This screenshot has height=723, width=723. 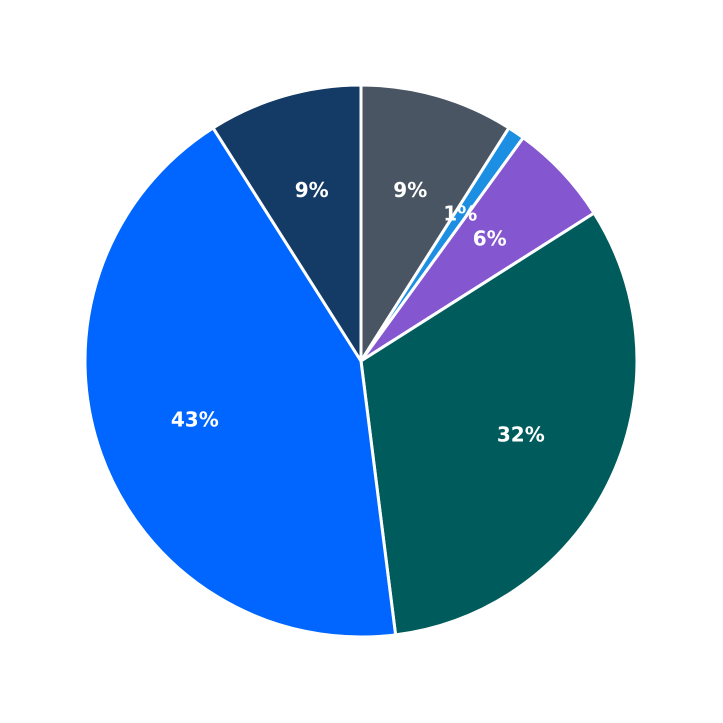 I want to click on slice-label: 43%, so click(x=195, y=419).